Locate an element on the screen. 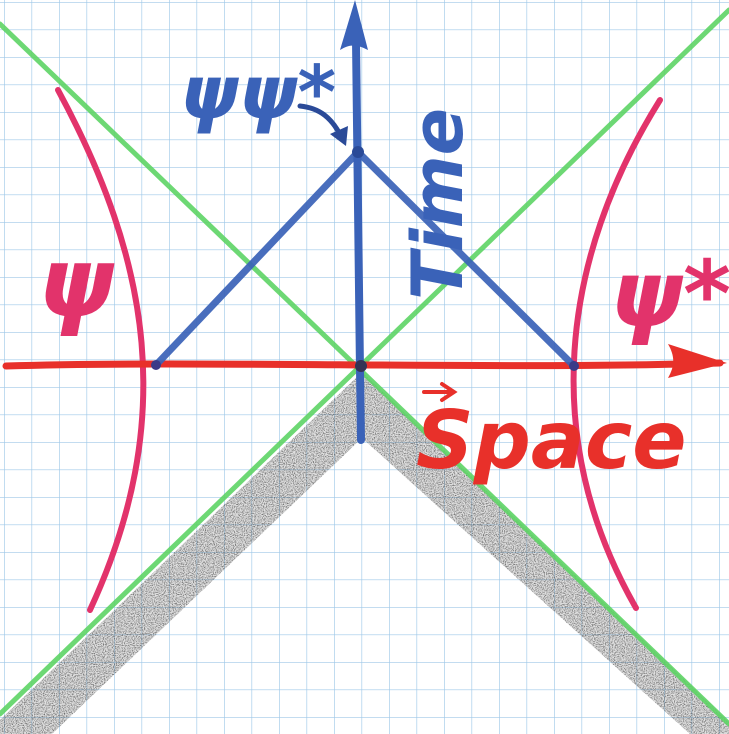  hyperbola-left is located at coordinates (101, 350).